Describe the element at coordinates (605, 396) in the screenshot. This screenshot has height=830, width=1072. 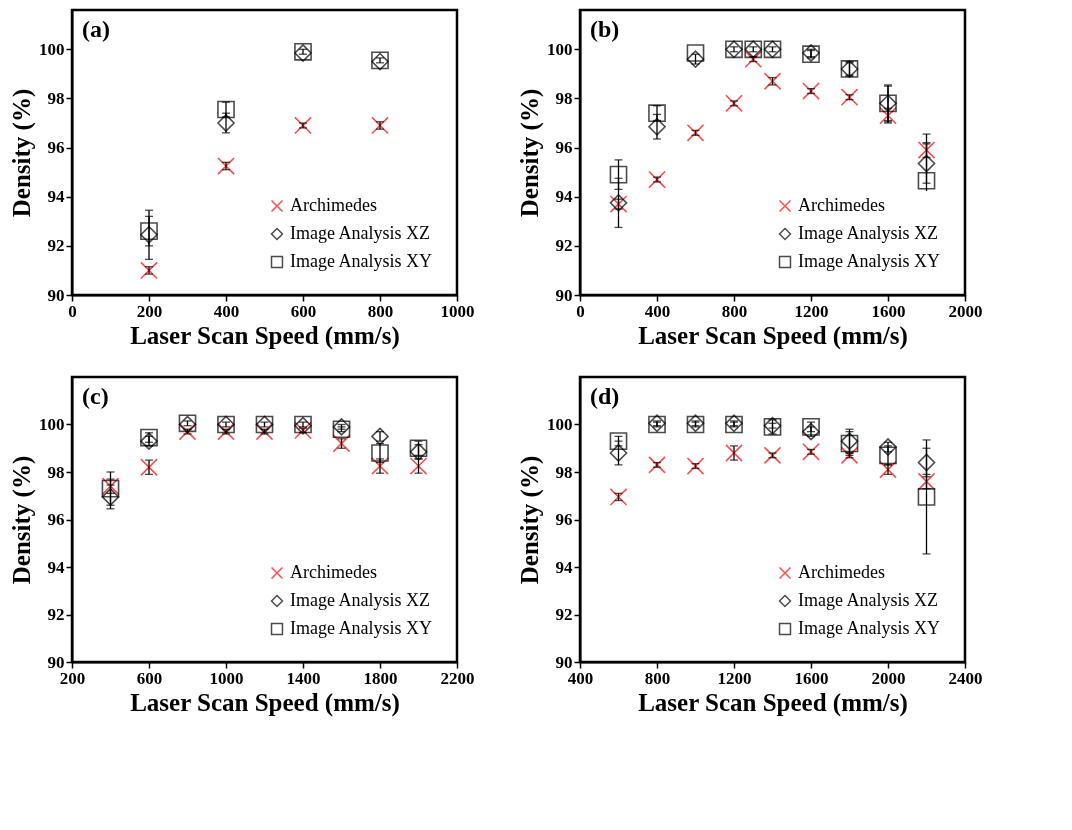
I see `chart-title: (d)` at that location.